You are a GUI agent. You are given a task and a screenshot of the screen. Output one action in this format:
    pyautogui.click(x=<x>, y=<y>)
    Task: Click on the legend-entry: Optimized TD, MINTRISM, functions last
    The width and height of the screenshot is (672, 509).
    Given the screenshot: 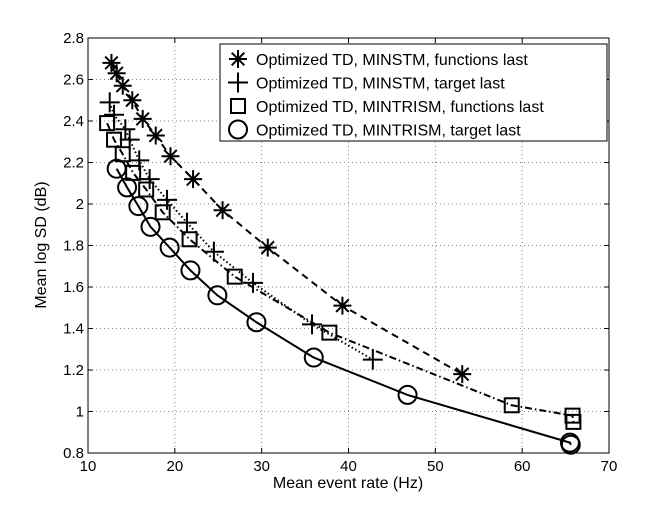 What is the action you would take?
    pyautogui.click(x=387, y=107)
    